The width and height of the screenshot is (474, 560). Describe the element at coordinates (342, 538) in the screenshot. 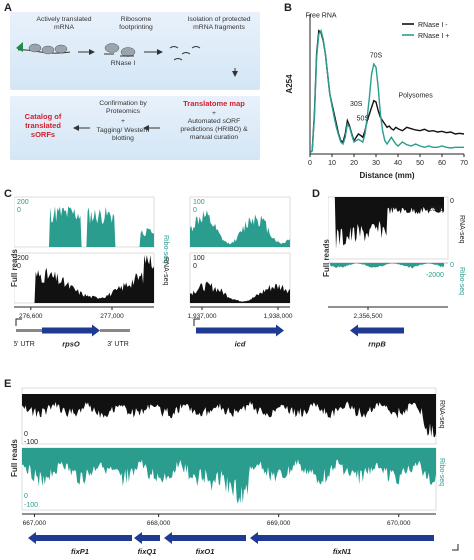

I see `gene-fixn1-arrow` at that location.